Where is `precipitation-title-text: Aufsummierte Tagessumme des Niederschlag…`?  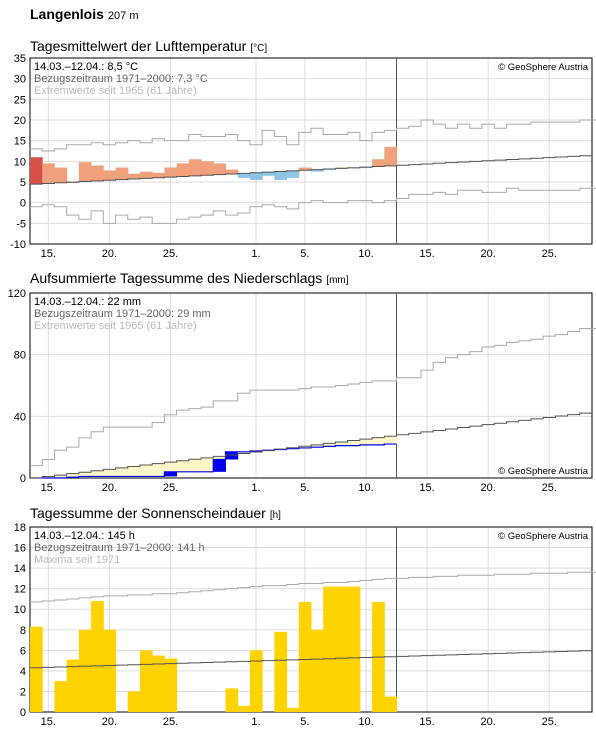 precipitation-title-text: Aufsummierte Tagessumme des Niederschlag… is located at coordinates (176, 278).